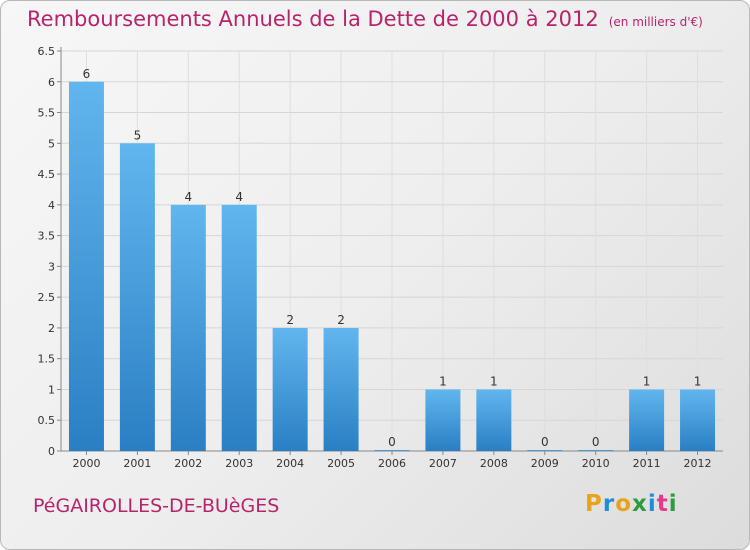 This screenshot has height=550, width=750. Describe the element at coordinates (137, 463) in the screenshot. I see `x-tick-label: 2001` at that location.